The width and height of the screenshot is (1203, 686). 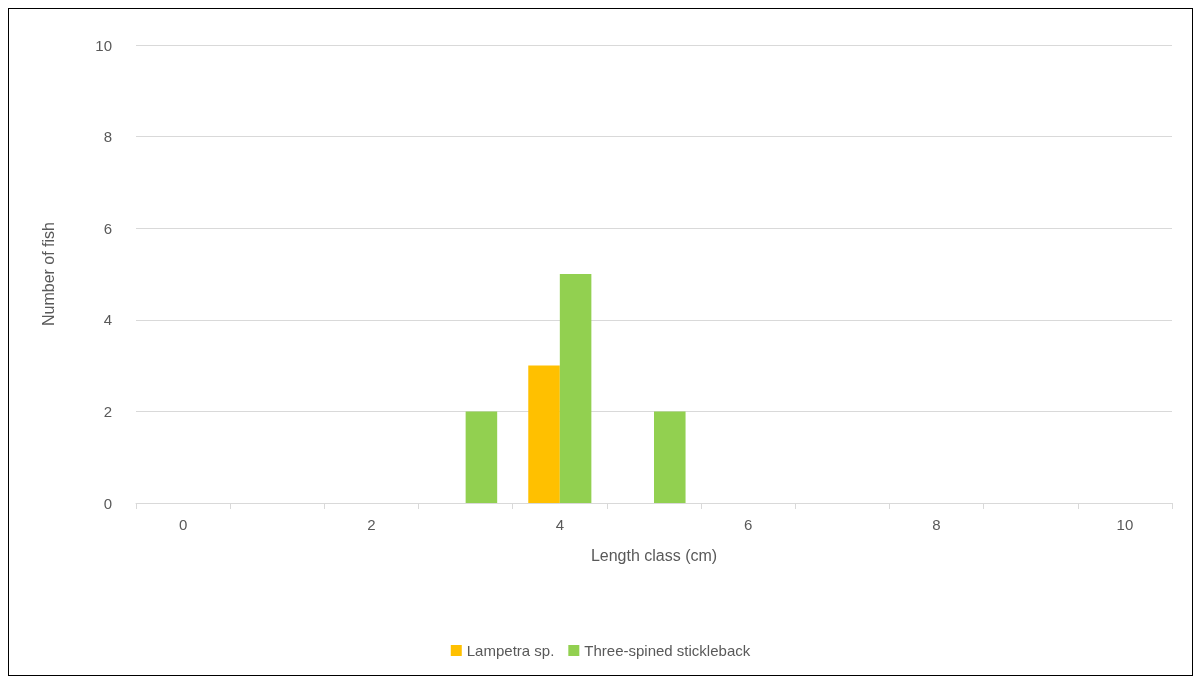 I want to click on y-tick-label: 0, so click(x=107, y=503).